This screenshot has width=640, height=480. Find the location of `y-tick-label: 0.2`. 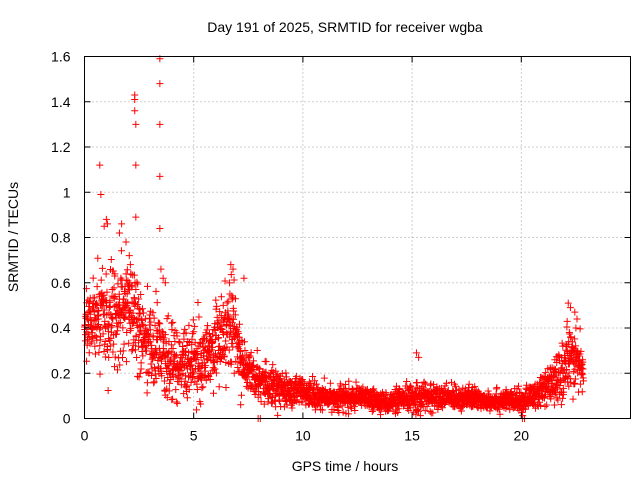

y-tick-label: 0.2 is located at coordinates (61, 373).